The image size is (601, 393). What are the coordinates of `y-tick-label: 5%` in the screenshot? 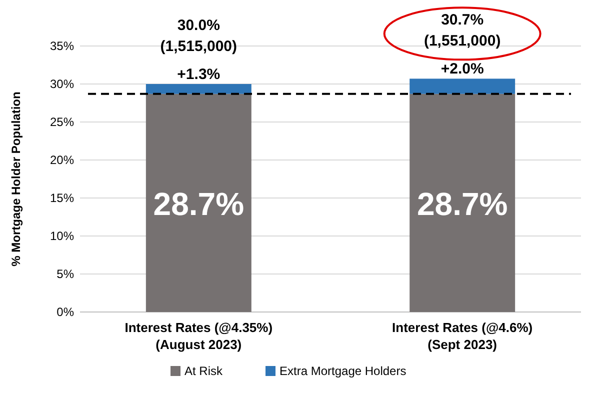 It's located at (65, 274).